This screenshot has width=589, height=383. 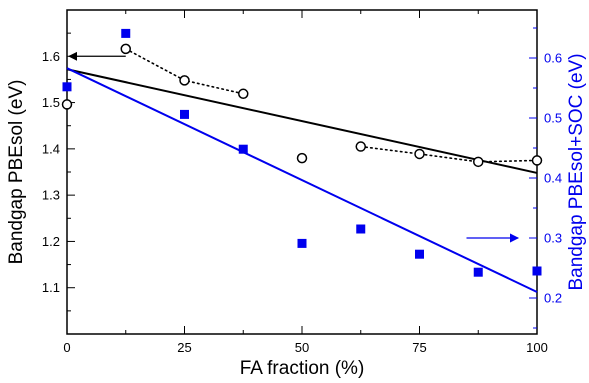 What do you see at coordinates (448, 154) in the screenshot?
I see `pbesol-dotted-line` at bounding box center [448, 154].